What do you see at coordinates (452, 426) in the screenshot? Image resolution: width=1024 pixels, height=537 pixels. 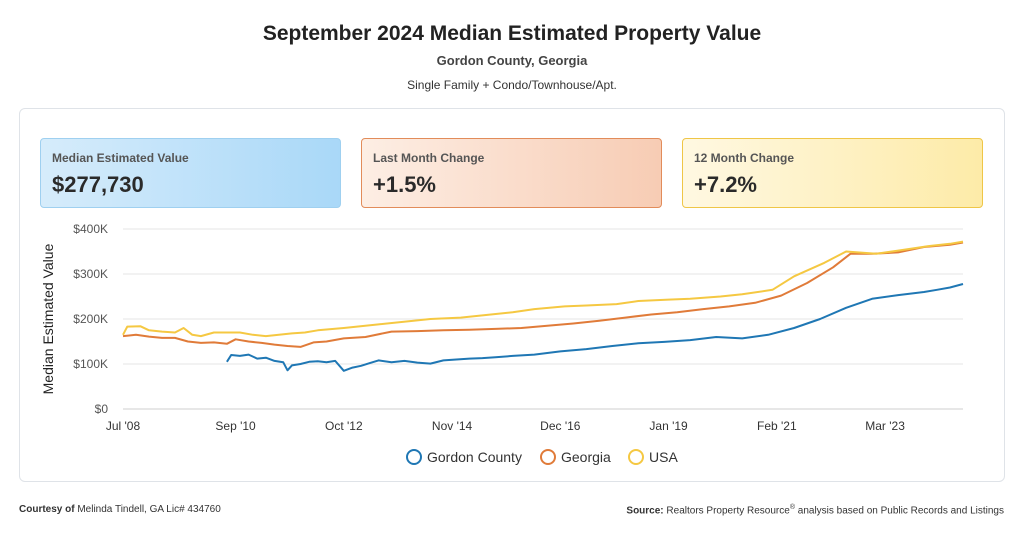 I see `x-tick-label: Nov '14` at bounding box center [452, 426].